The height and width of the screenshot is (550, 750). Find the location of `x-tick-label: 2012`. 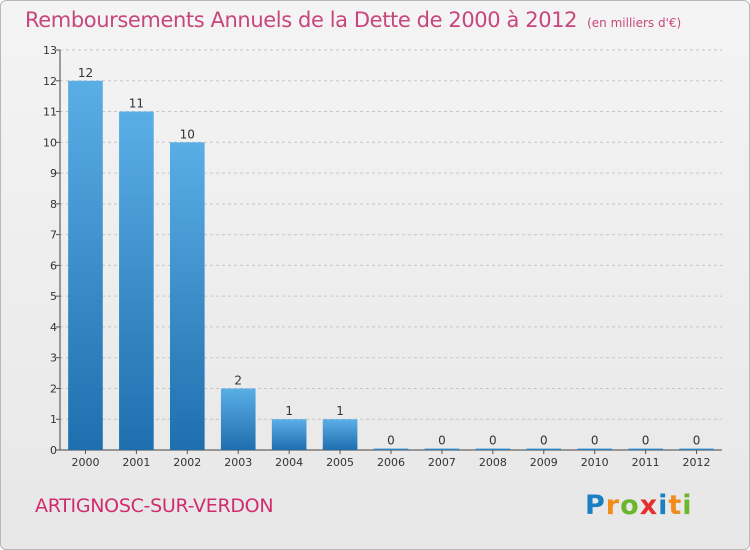

x-tick-label: 2012 is located at coordinates (697, 462).